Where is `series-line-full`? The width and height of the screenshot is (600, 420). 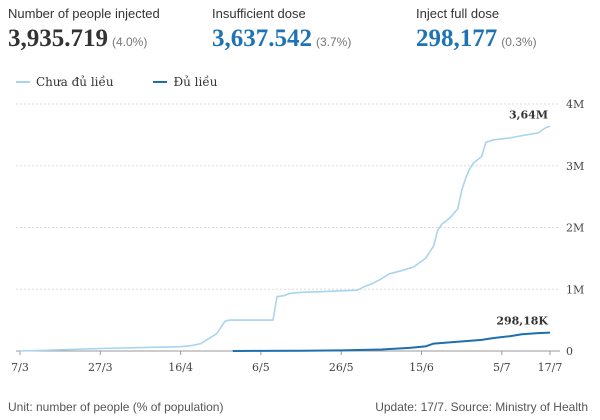 series-line-full is located at coordinates (391, 341).